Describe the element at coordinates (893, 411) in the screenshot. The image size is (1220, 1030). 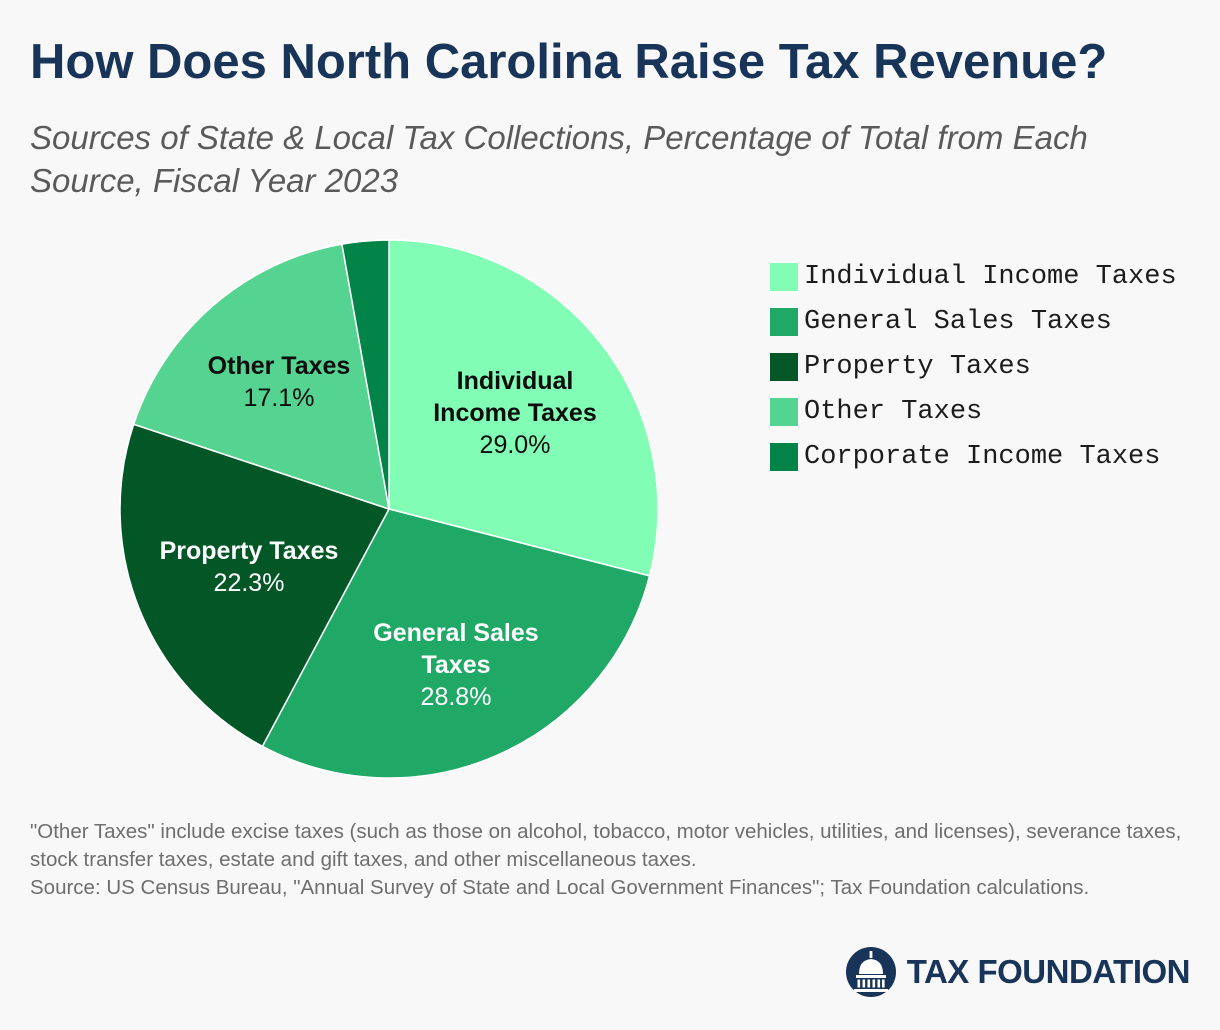
I see `legend-label: Other Taxes` at that location.